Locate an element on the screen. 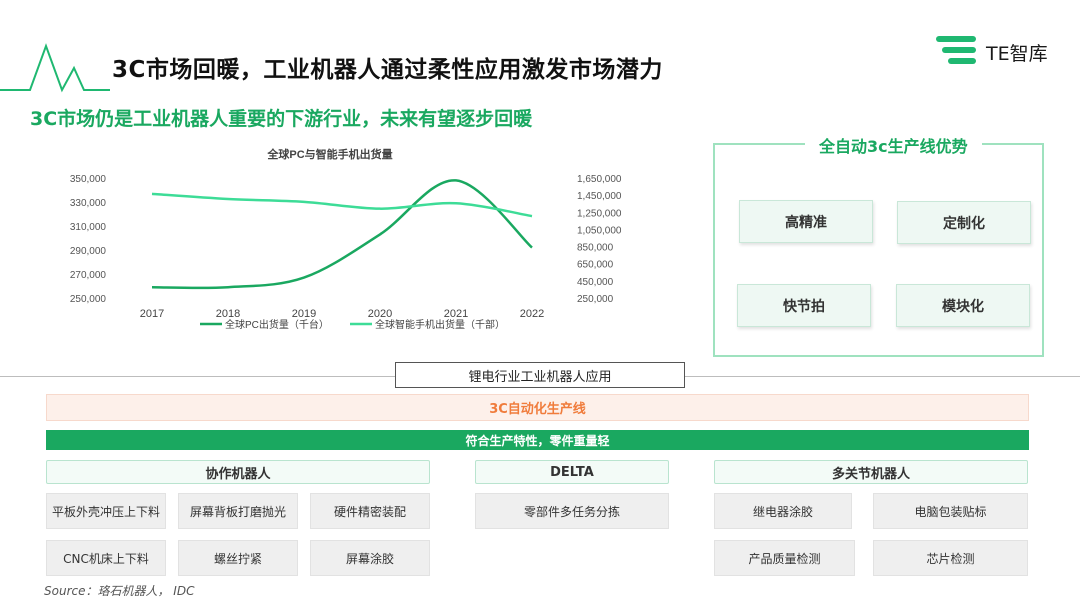 The image size is (1080, 608). section-subtitle: 3C市场仍是工业机器人重要的下游行业，未来有望逐步回暖 is located at coordinates (281, 119).